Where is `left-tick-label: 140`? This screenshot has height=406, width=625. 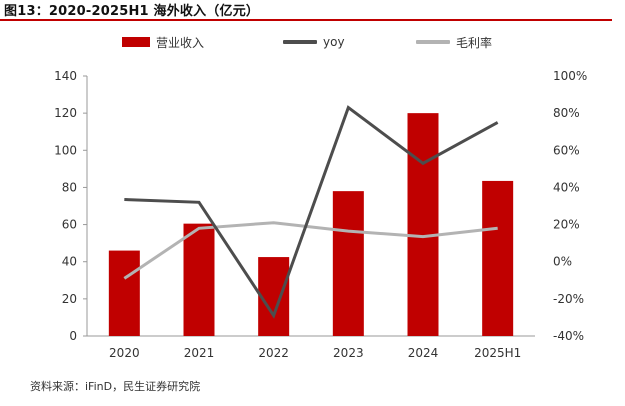 left-tick-label: 140 is located at coordinates (65, 76).